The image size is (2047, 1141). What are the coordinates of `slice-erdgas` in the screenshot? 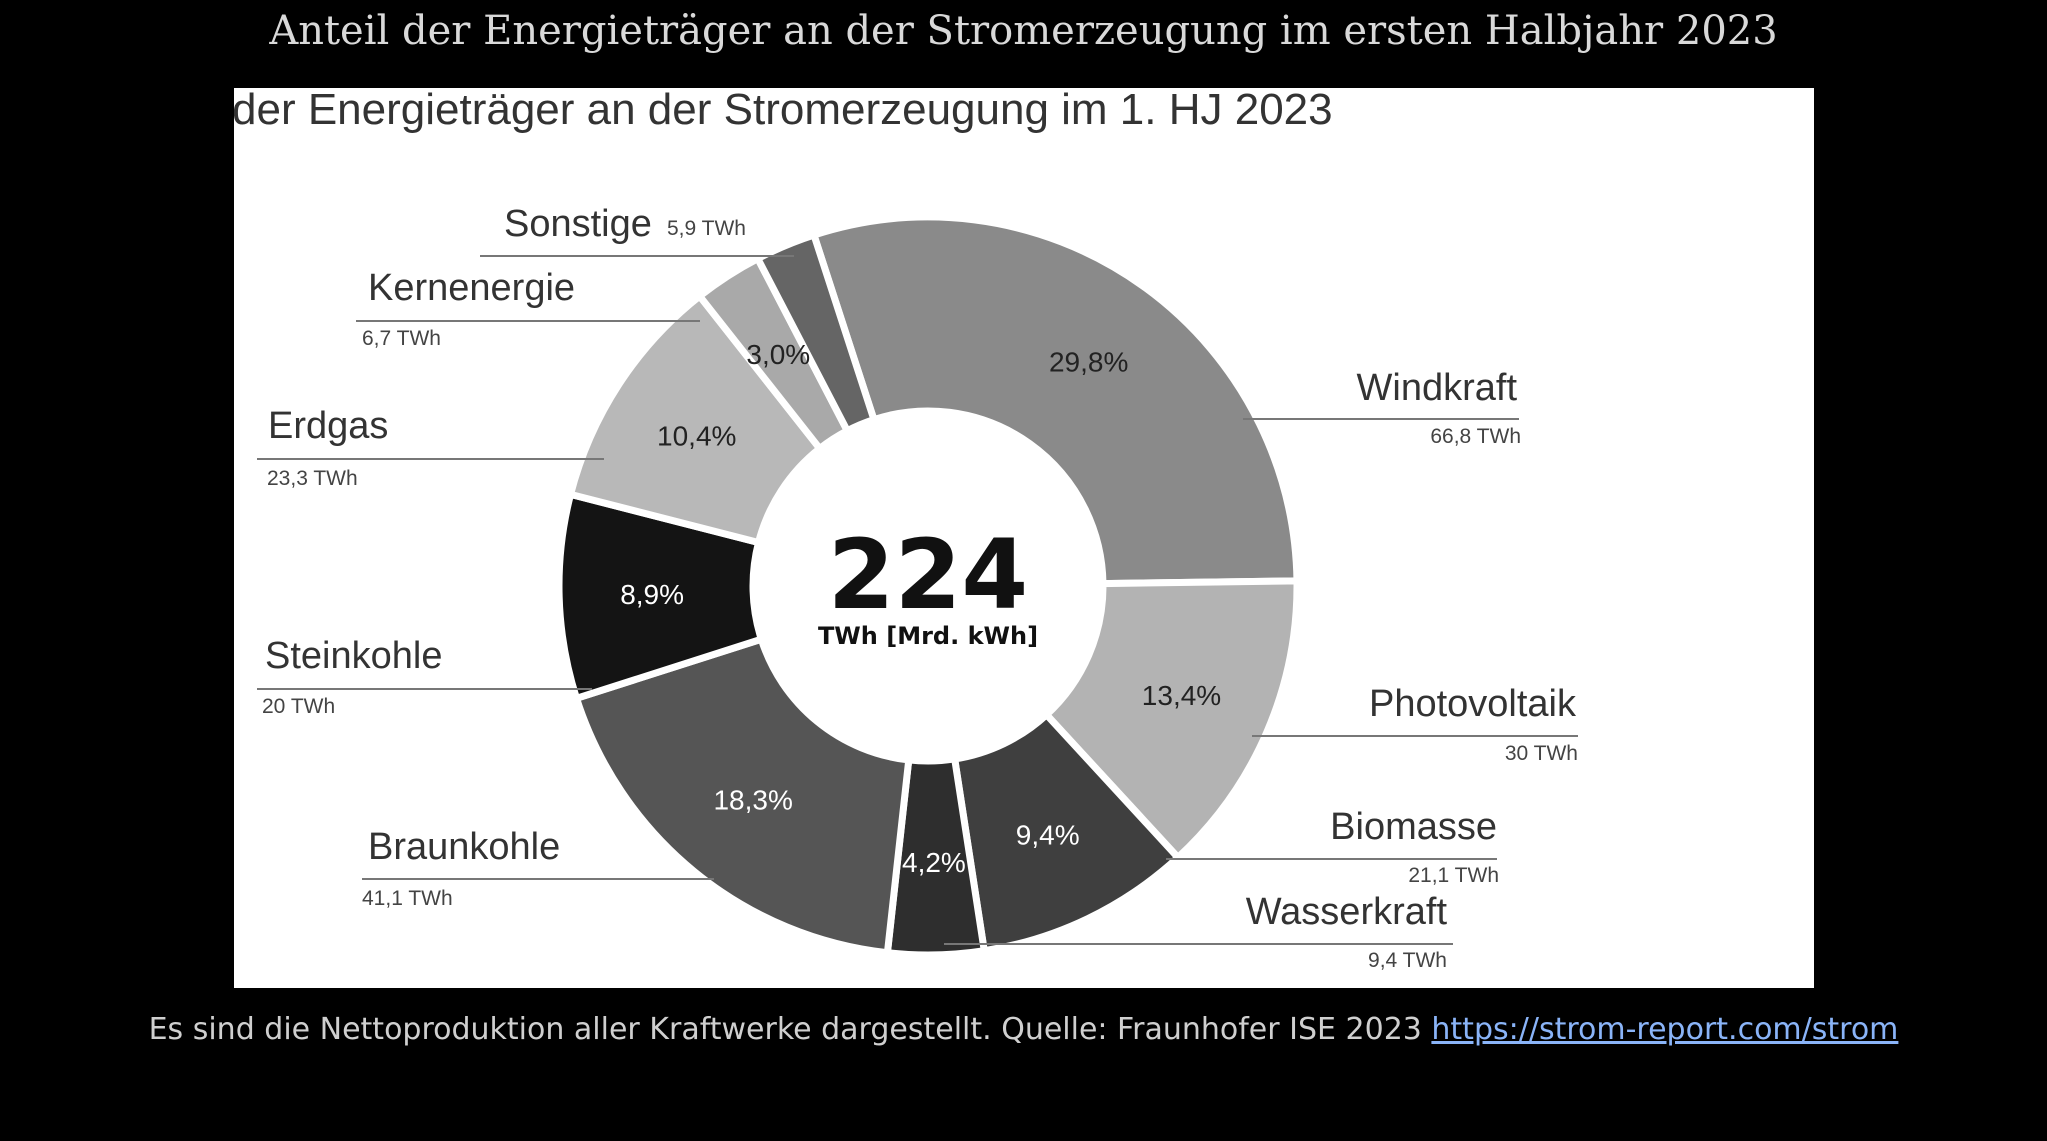 It's located at (695, 419).